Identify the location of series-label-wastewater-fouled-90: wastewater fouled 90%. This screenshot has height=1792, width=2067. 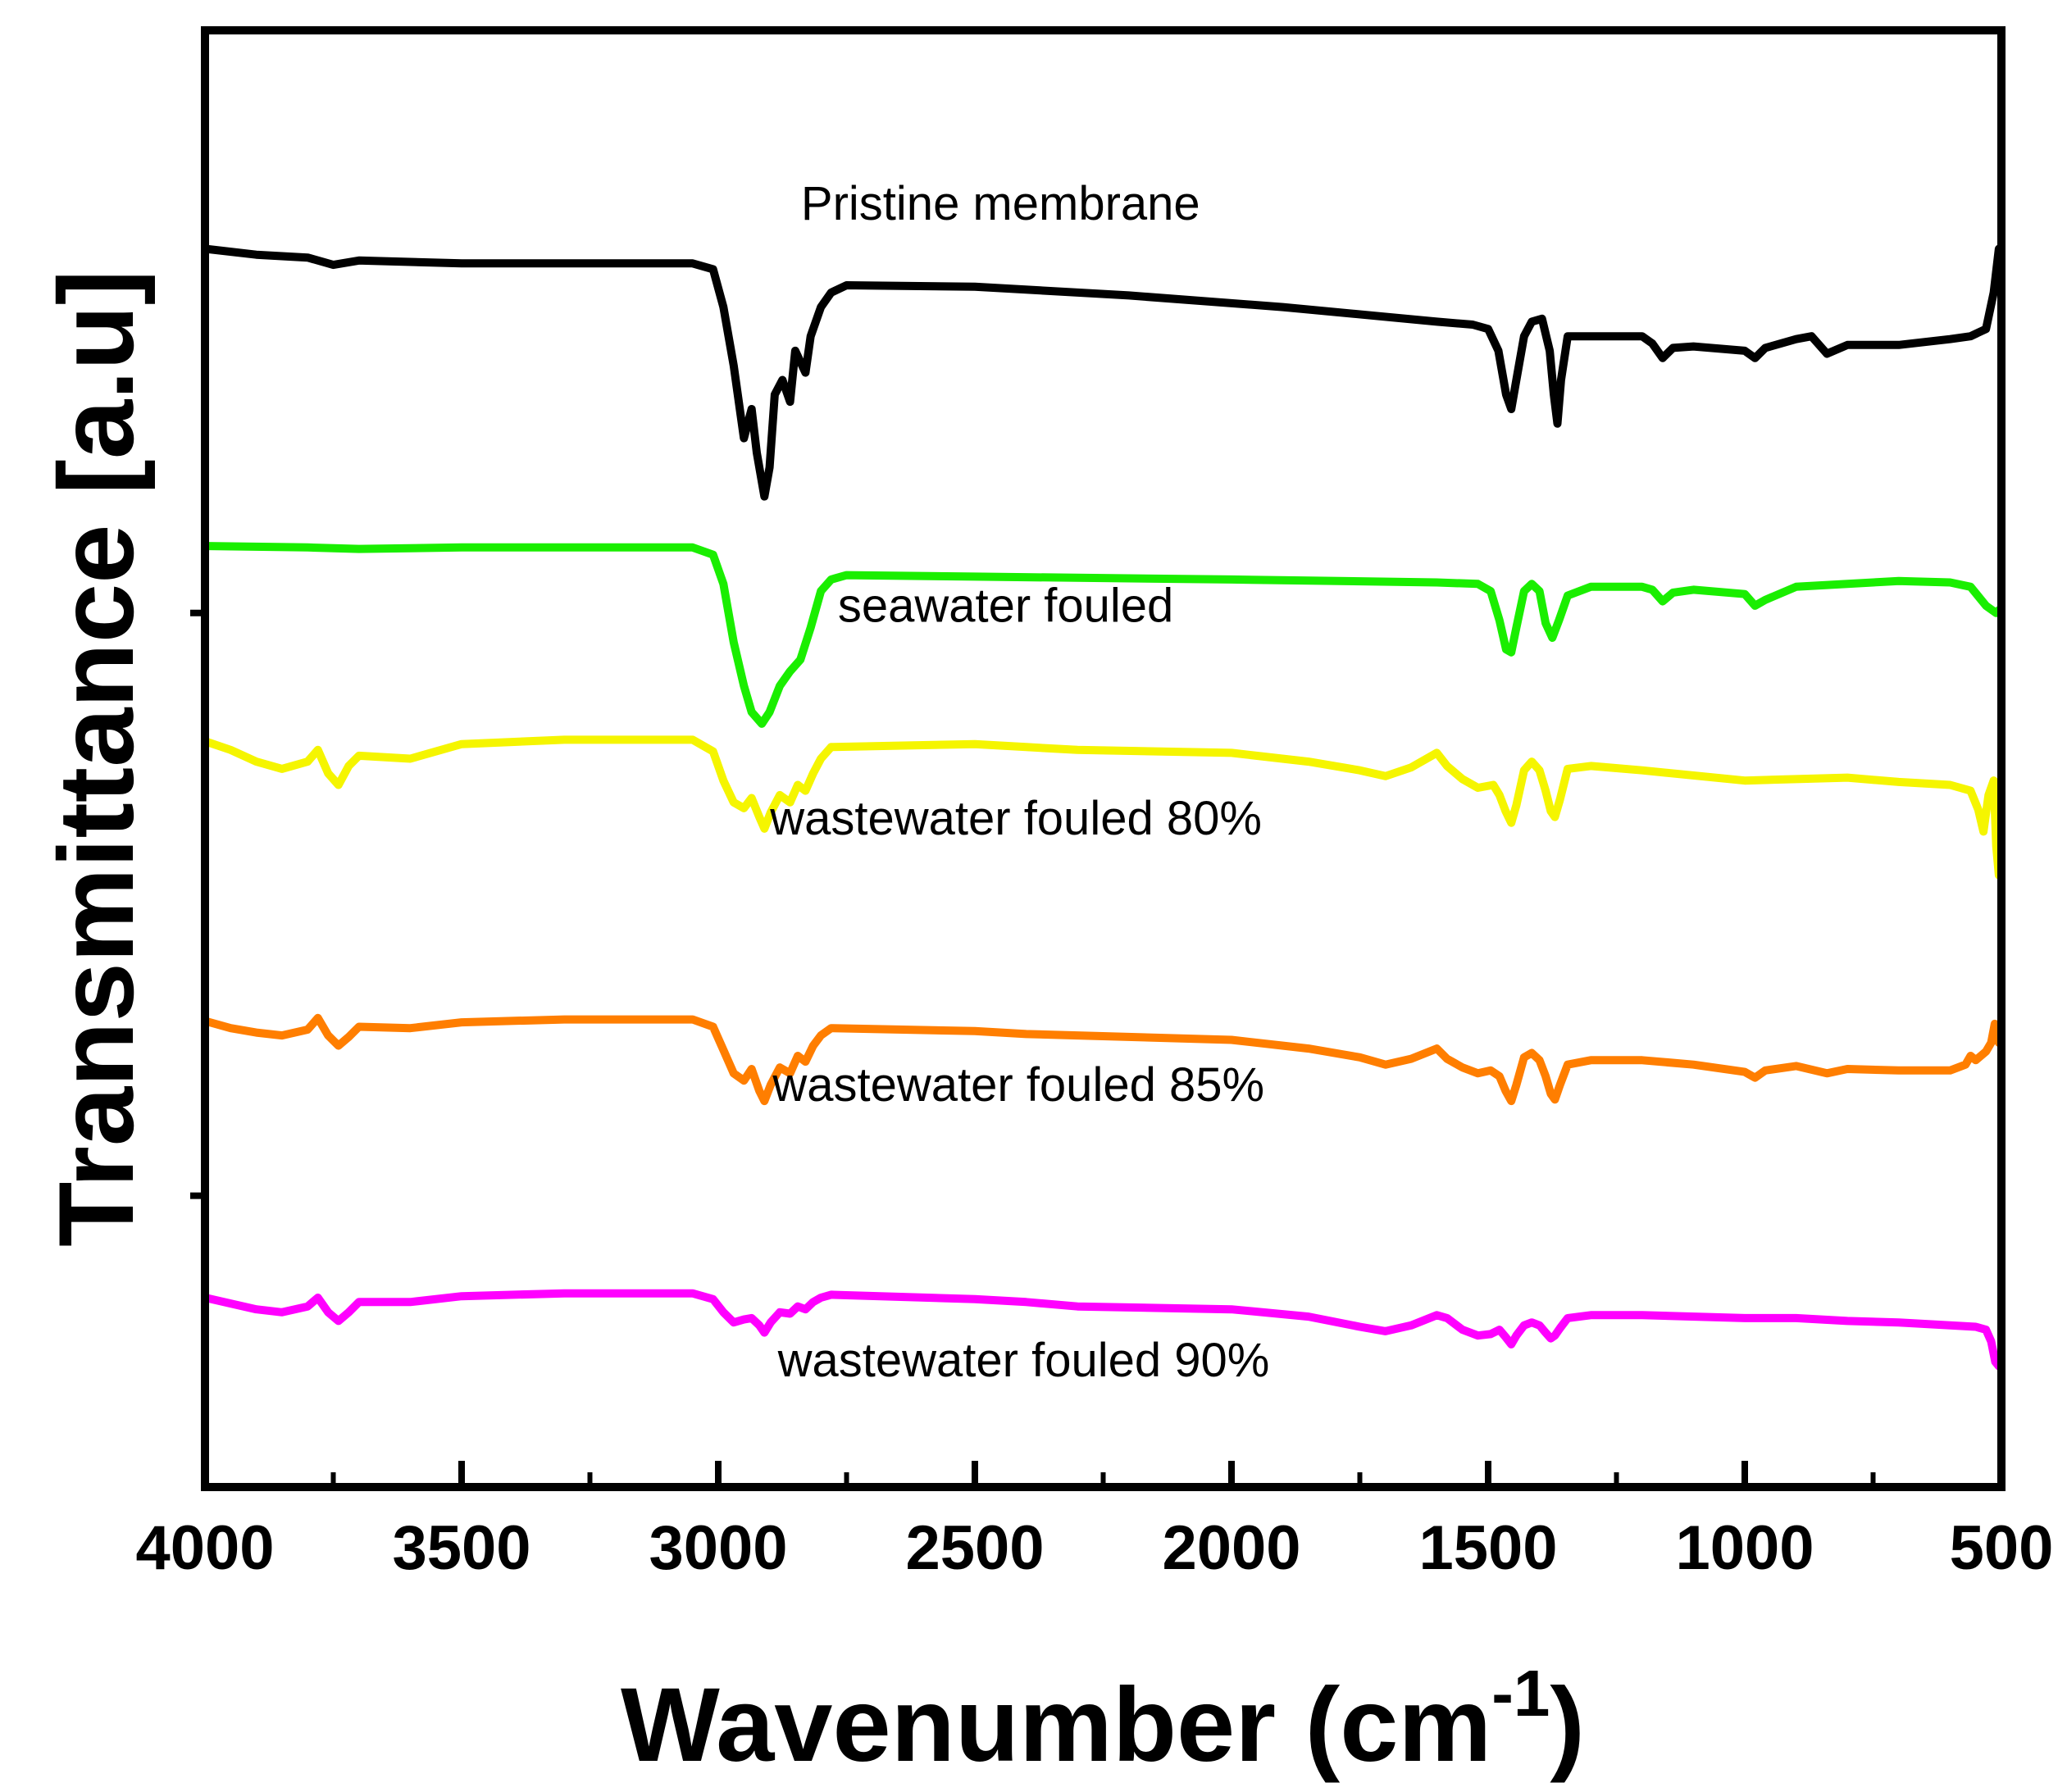
(1023, 1360).